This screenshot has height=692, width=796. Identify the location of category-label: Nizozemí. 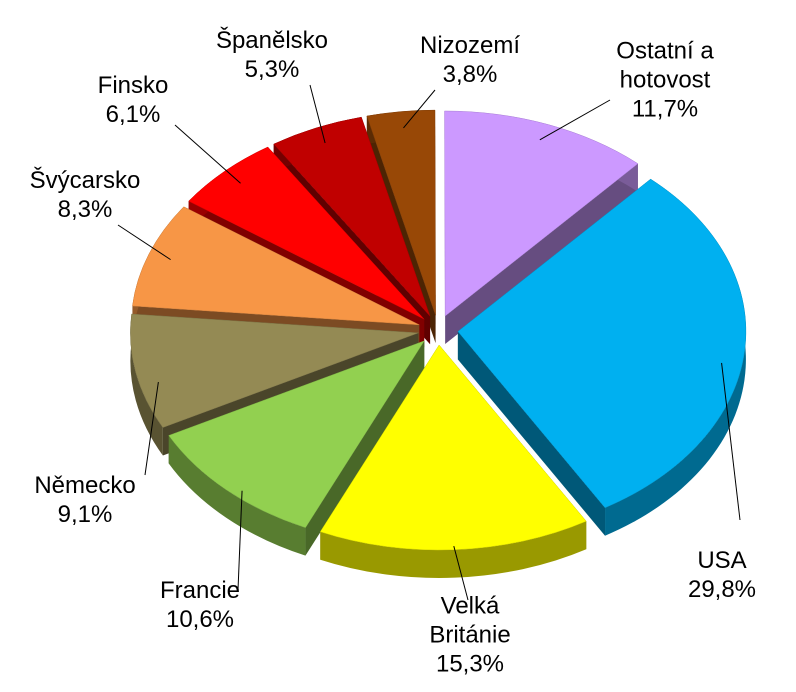
(470, 45).